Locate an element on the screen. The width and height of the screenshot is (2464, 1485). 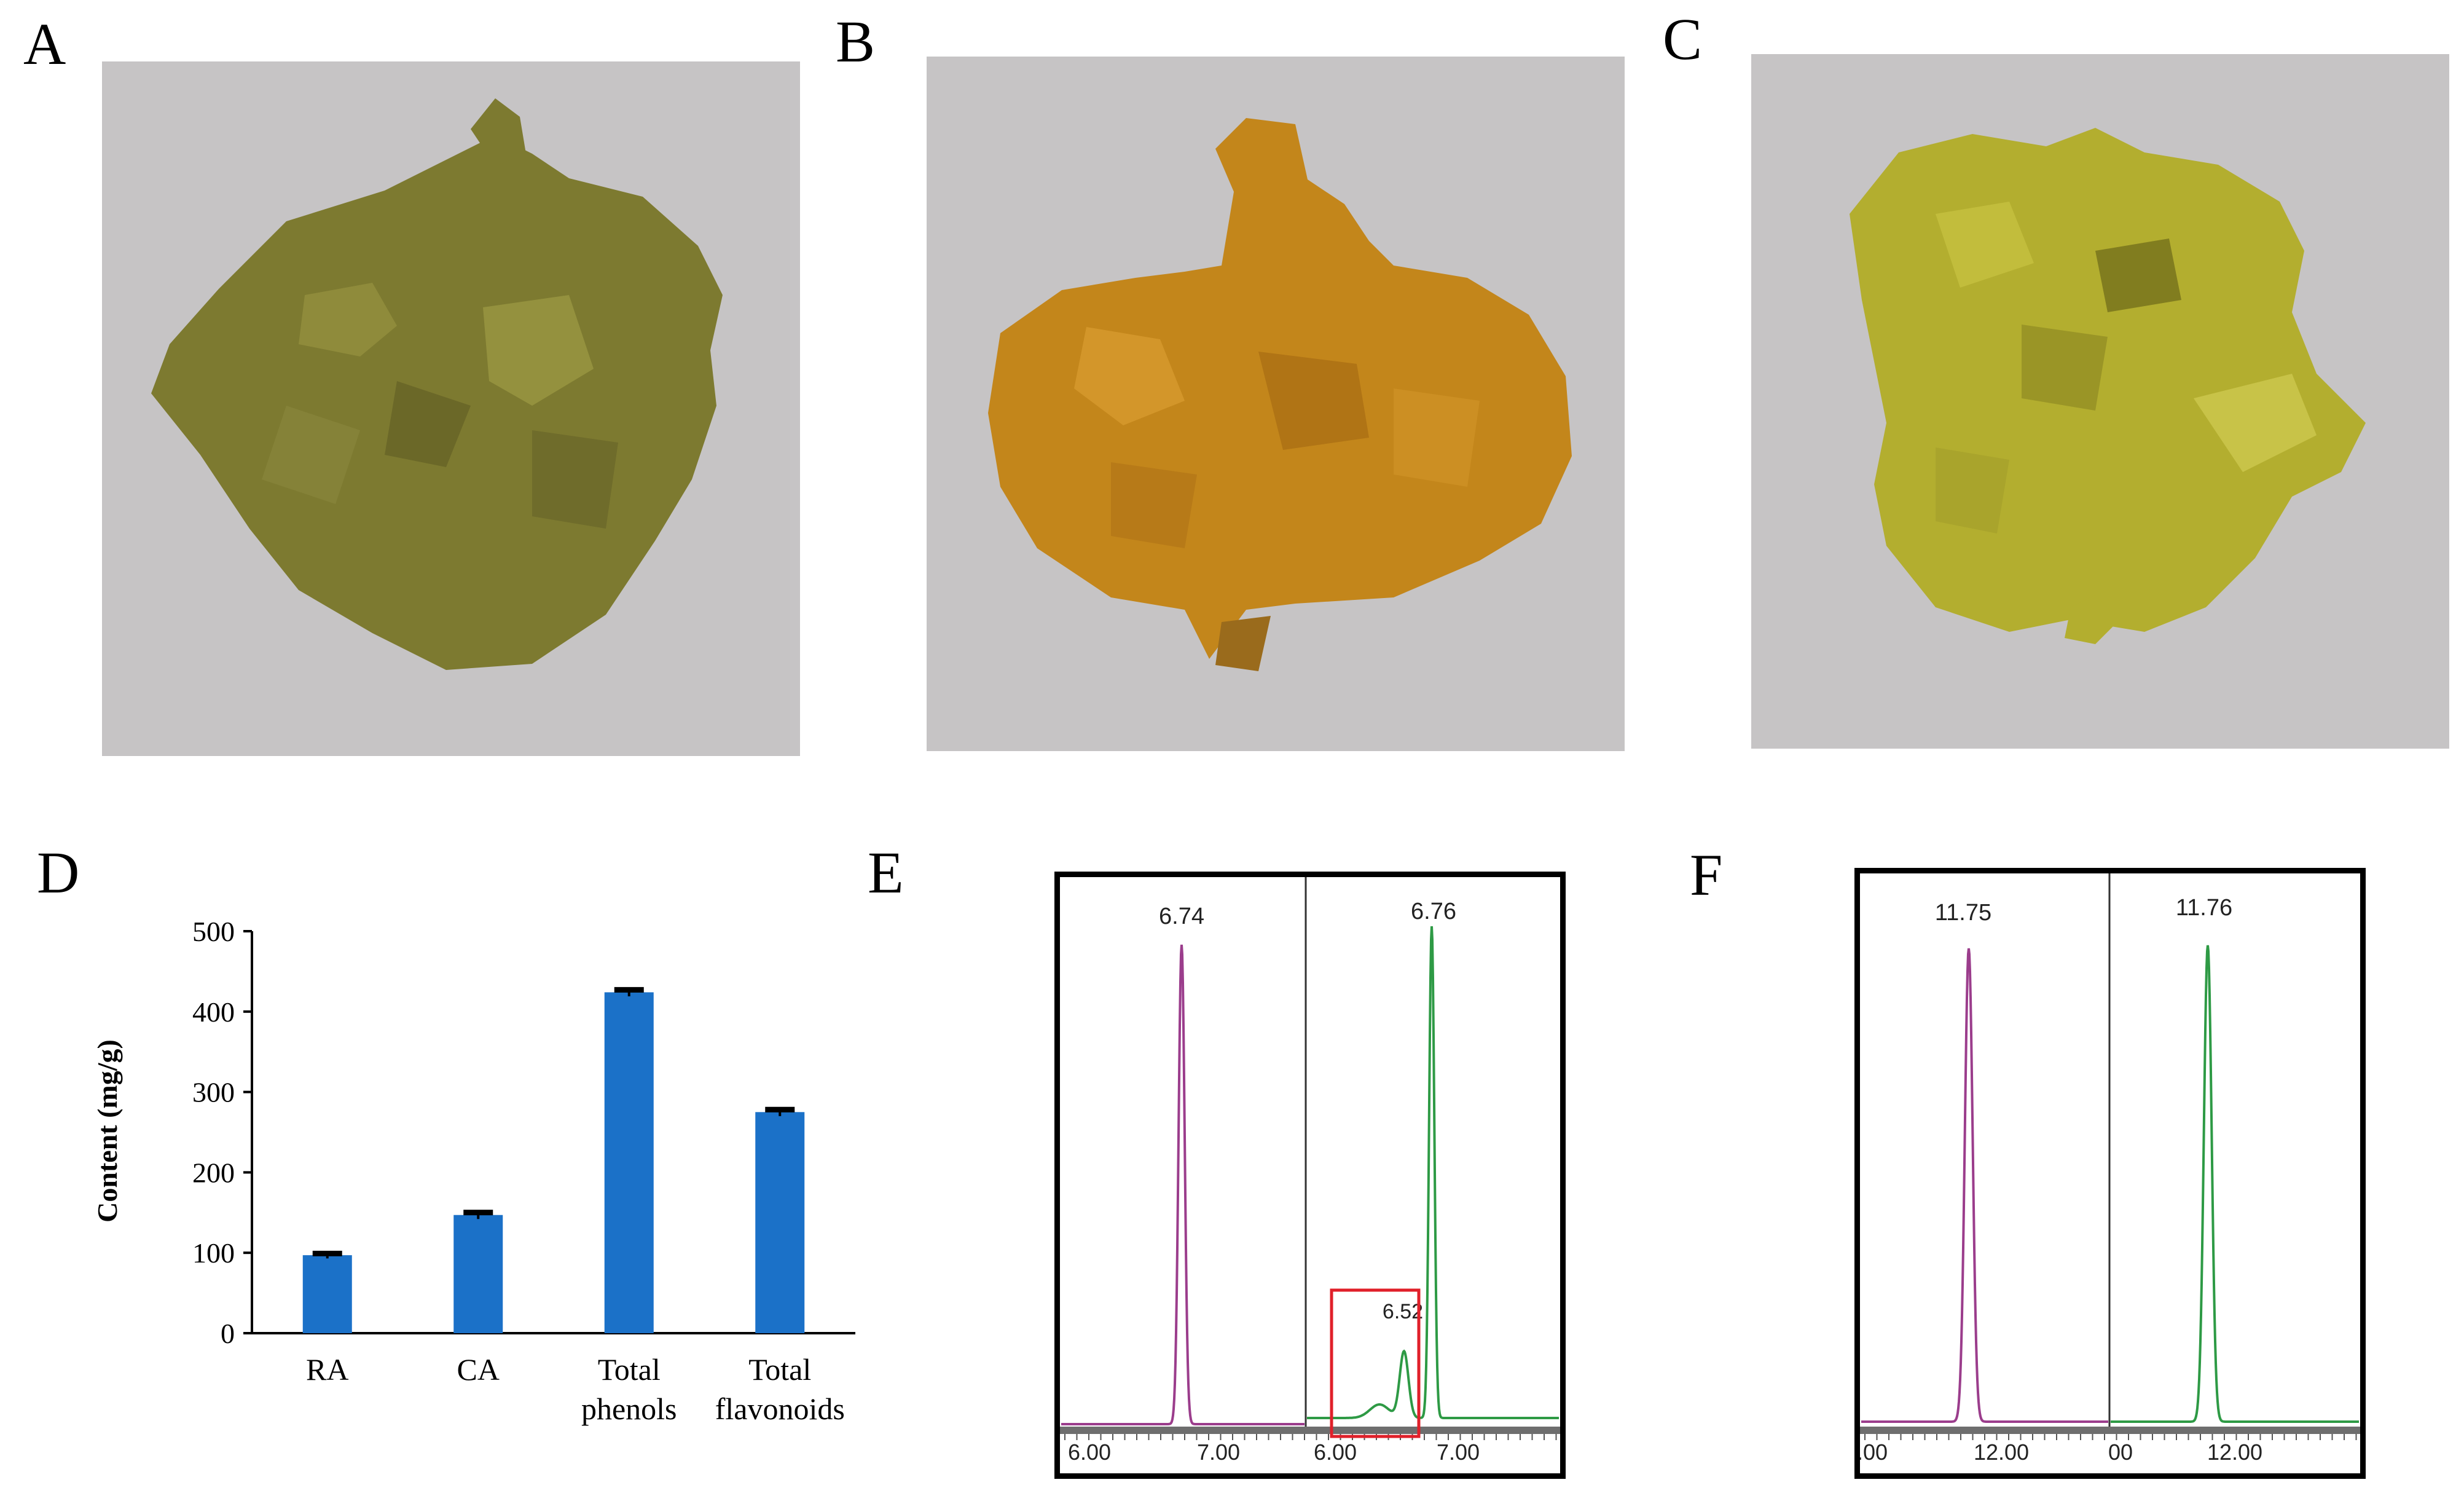
photo-powder-a is located at coordinates (451, 408).